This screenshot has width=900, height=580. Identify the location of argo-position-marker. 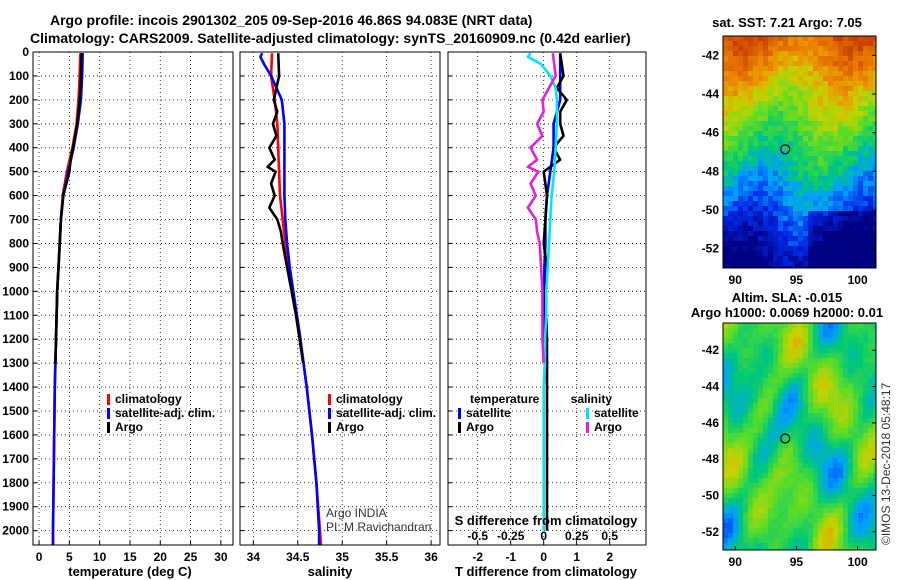
(785, 149).